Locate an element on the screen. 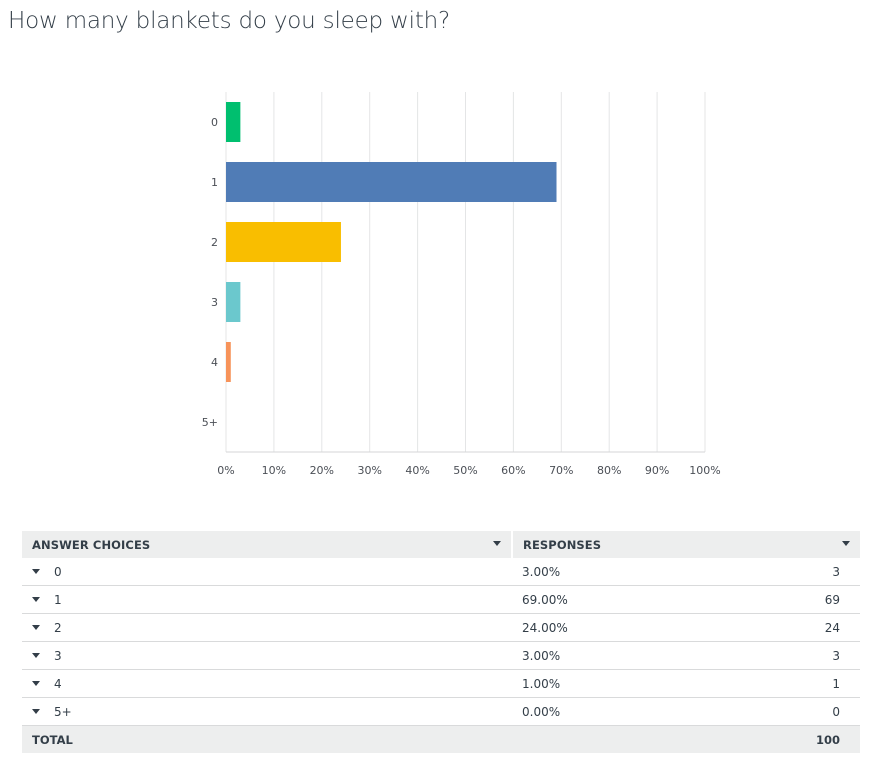  response-count: 0 is located at coordinates (783, 711).